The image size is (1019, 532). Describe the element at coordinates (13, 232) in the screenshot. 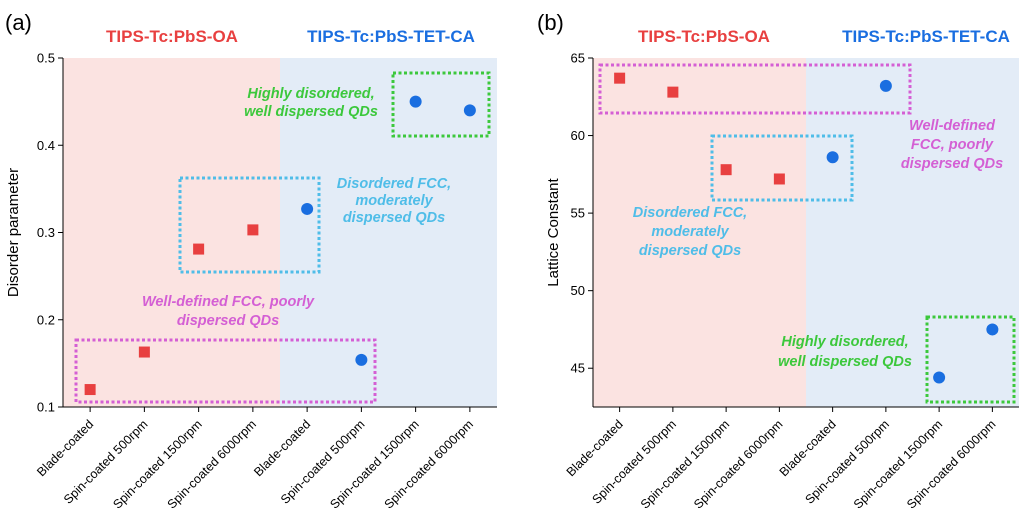

I see `y-axis-title: Disorder parameter` at that location.